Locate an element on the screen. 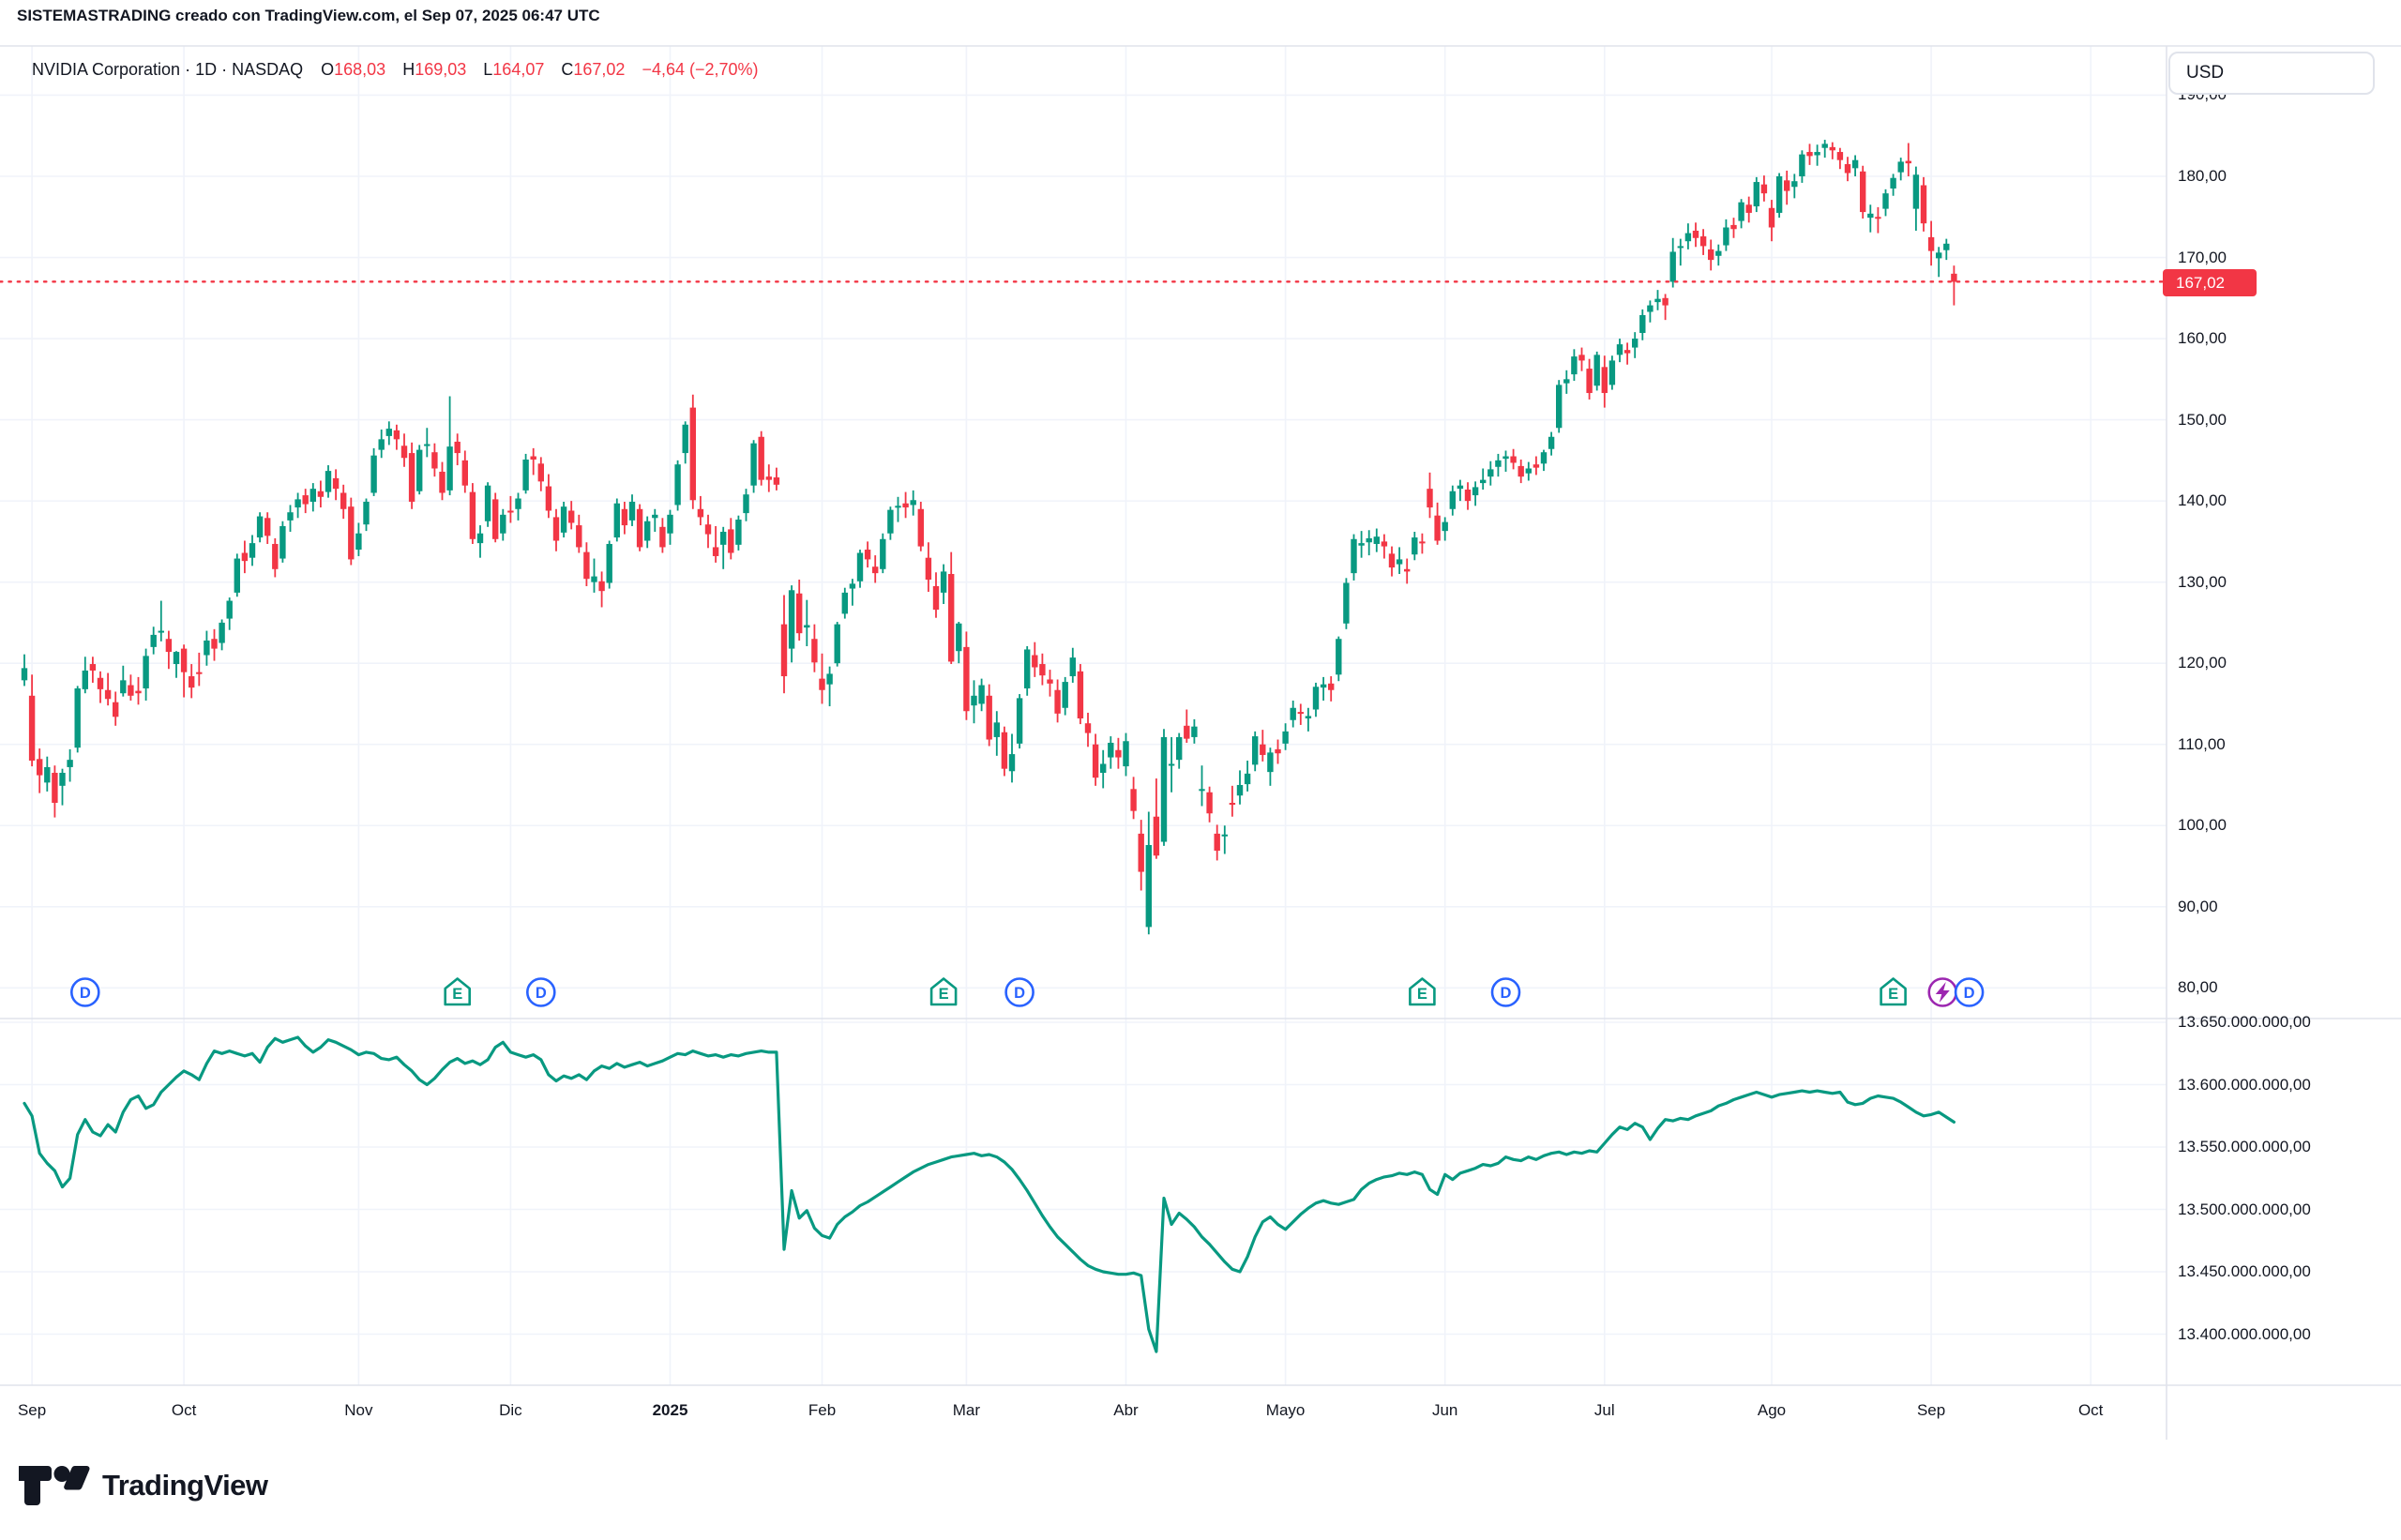 The height and width of the screenshot is (1540, 2401). earnings-letter: E is located at coordinates (1422, 994).